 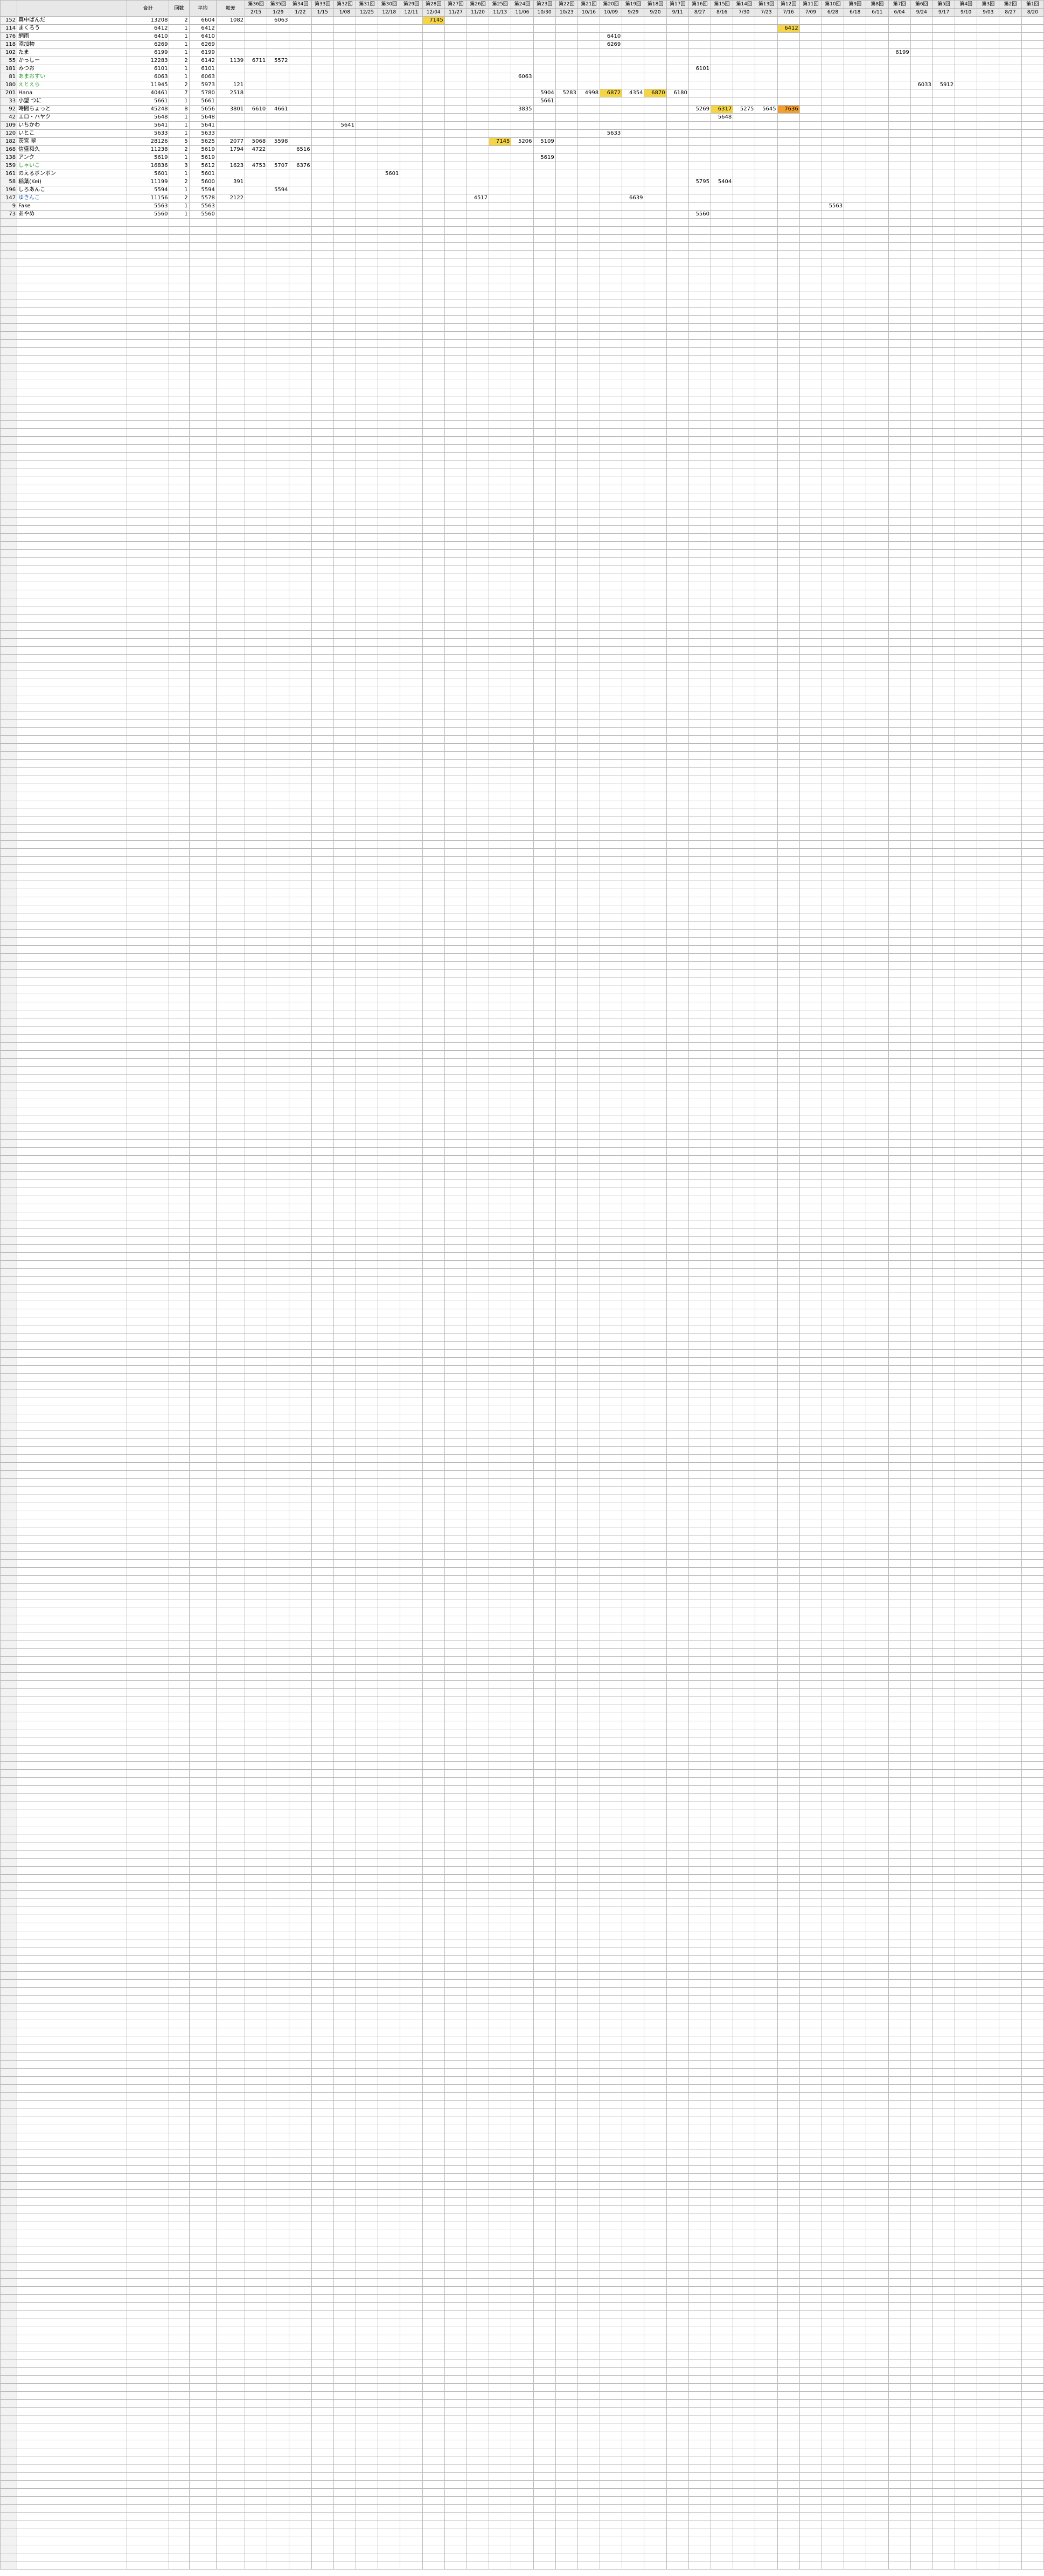 What do you see at coordinates (148, 125) in the screenshot?
I see `stat-total: 5641` at bounding box center [148, 125].